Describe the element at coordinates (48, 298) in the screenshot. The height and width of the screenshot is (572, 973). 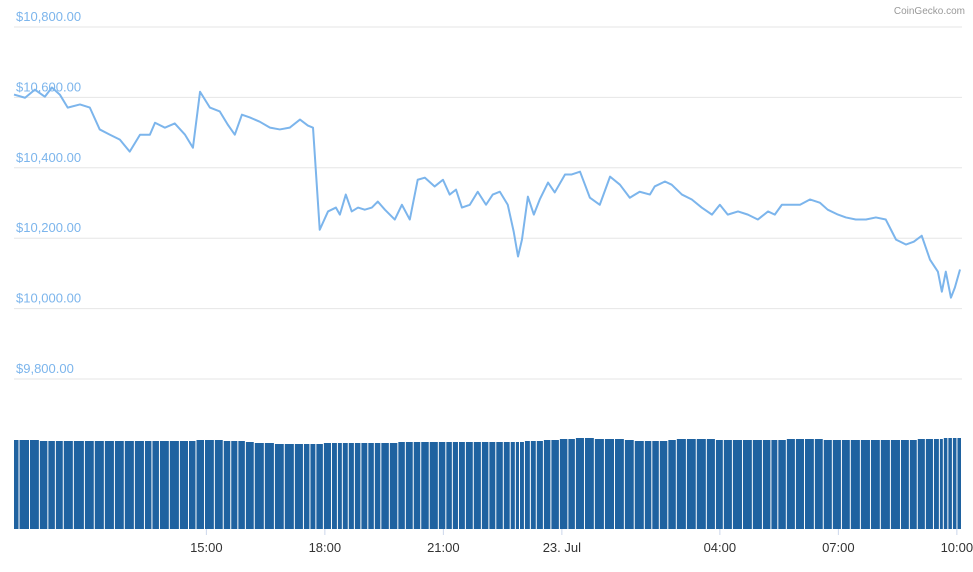
I see `y-tick-label: $10,000.00` at that location.